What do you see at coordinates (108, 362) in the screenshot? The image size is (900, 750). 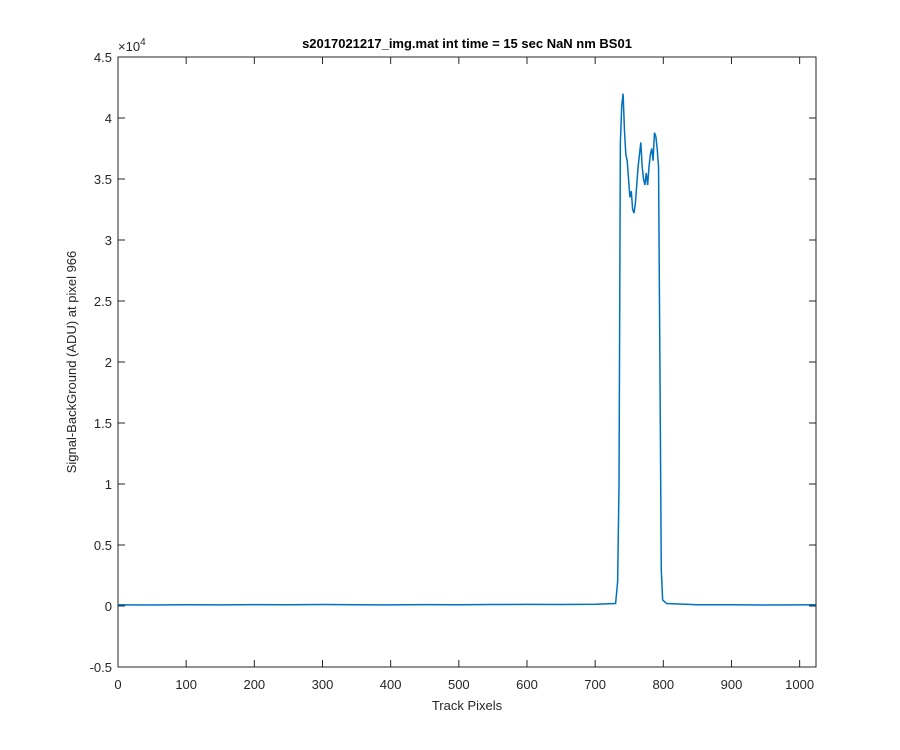 I see `y-tick-label: 2` at bounding box center [108, 362].